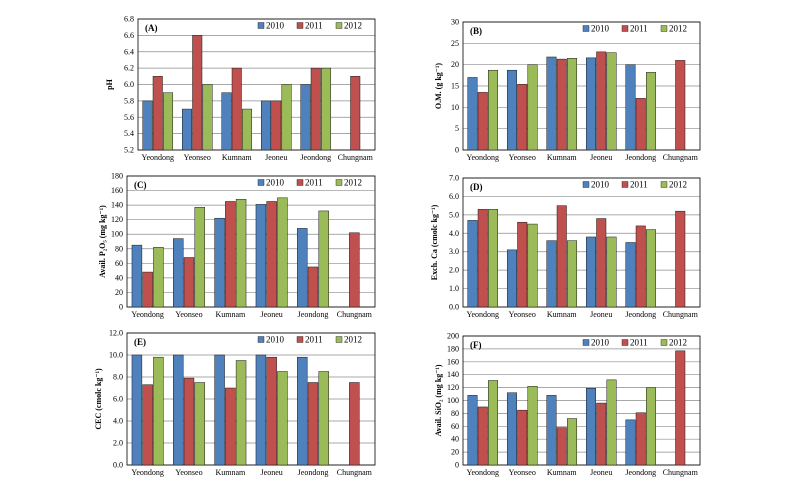 This screenshot has width=800, height=485. I want to click on y-axis-title: Avail. P₂O₅ (mg kg⁻¹), so click(102, 241).